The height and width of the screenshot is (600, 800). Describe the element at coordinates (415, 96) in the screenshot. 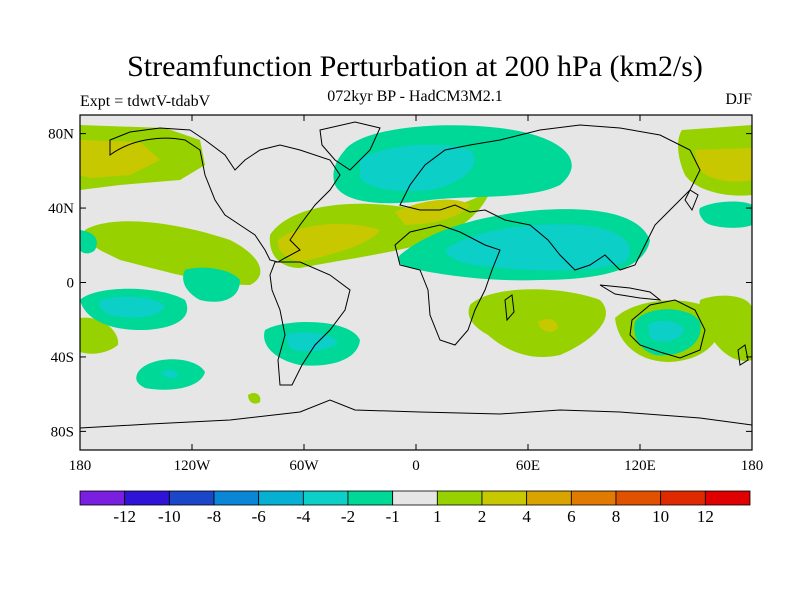

I see `plot-subtitle: 072kyr BP - HadCM3M2.1` at that location.